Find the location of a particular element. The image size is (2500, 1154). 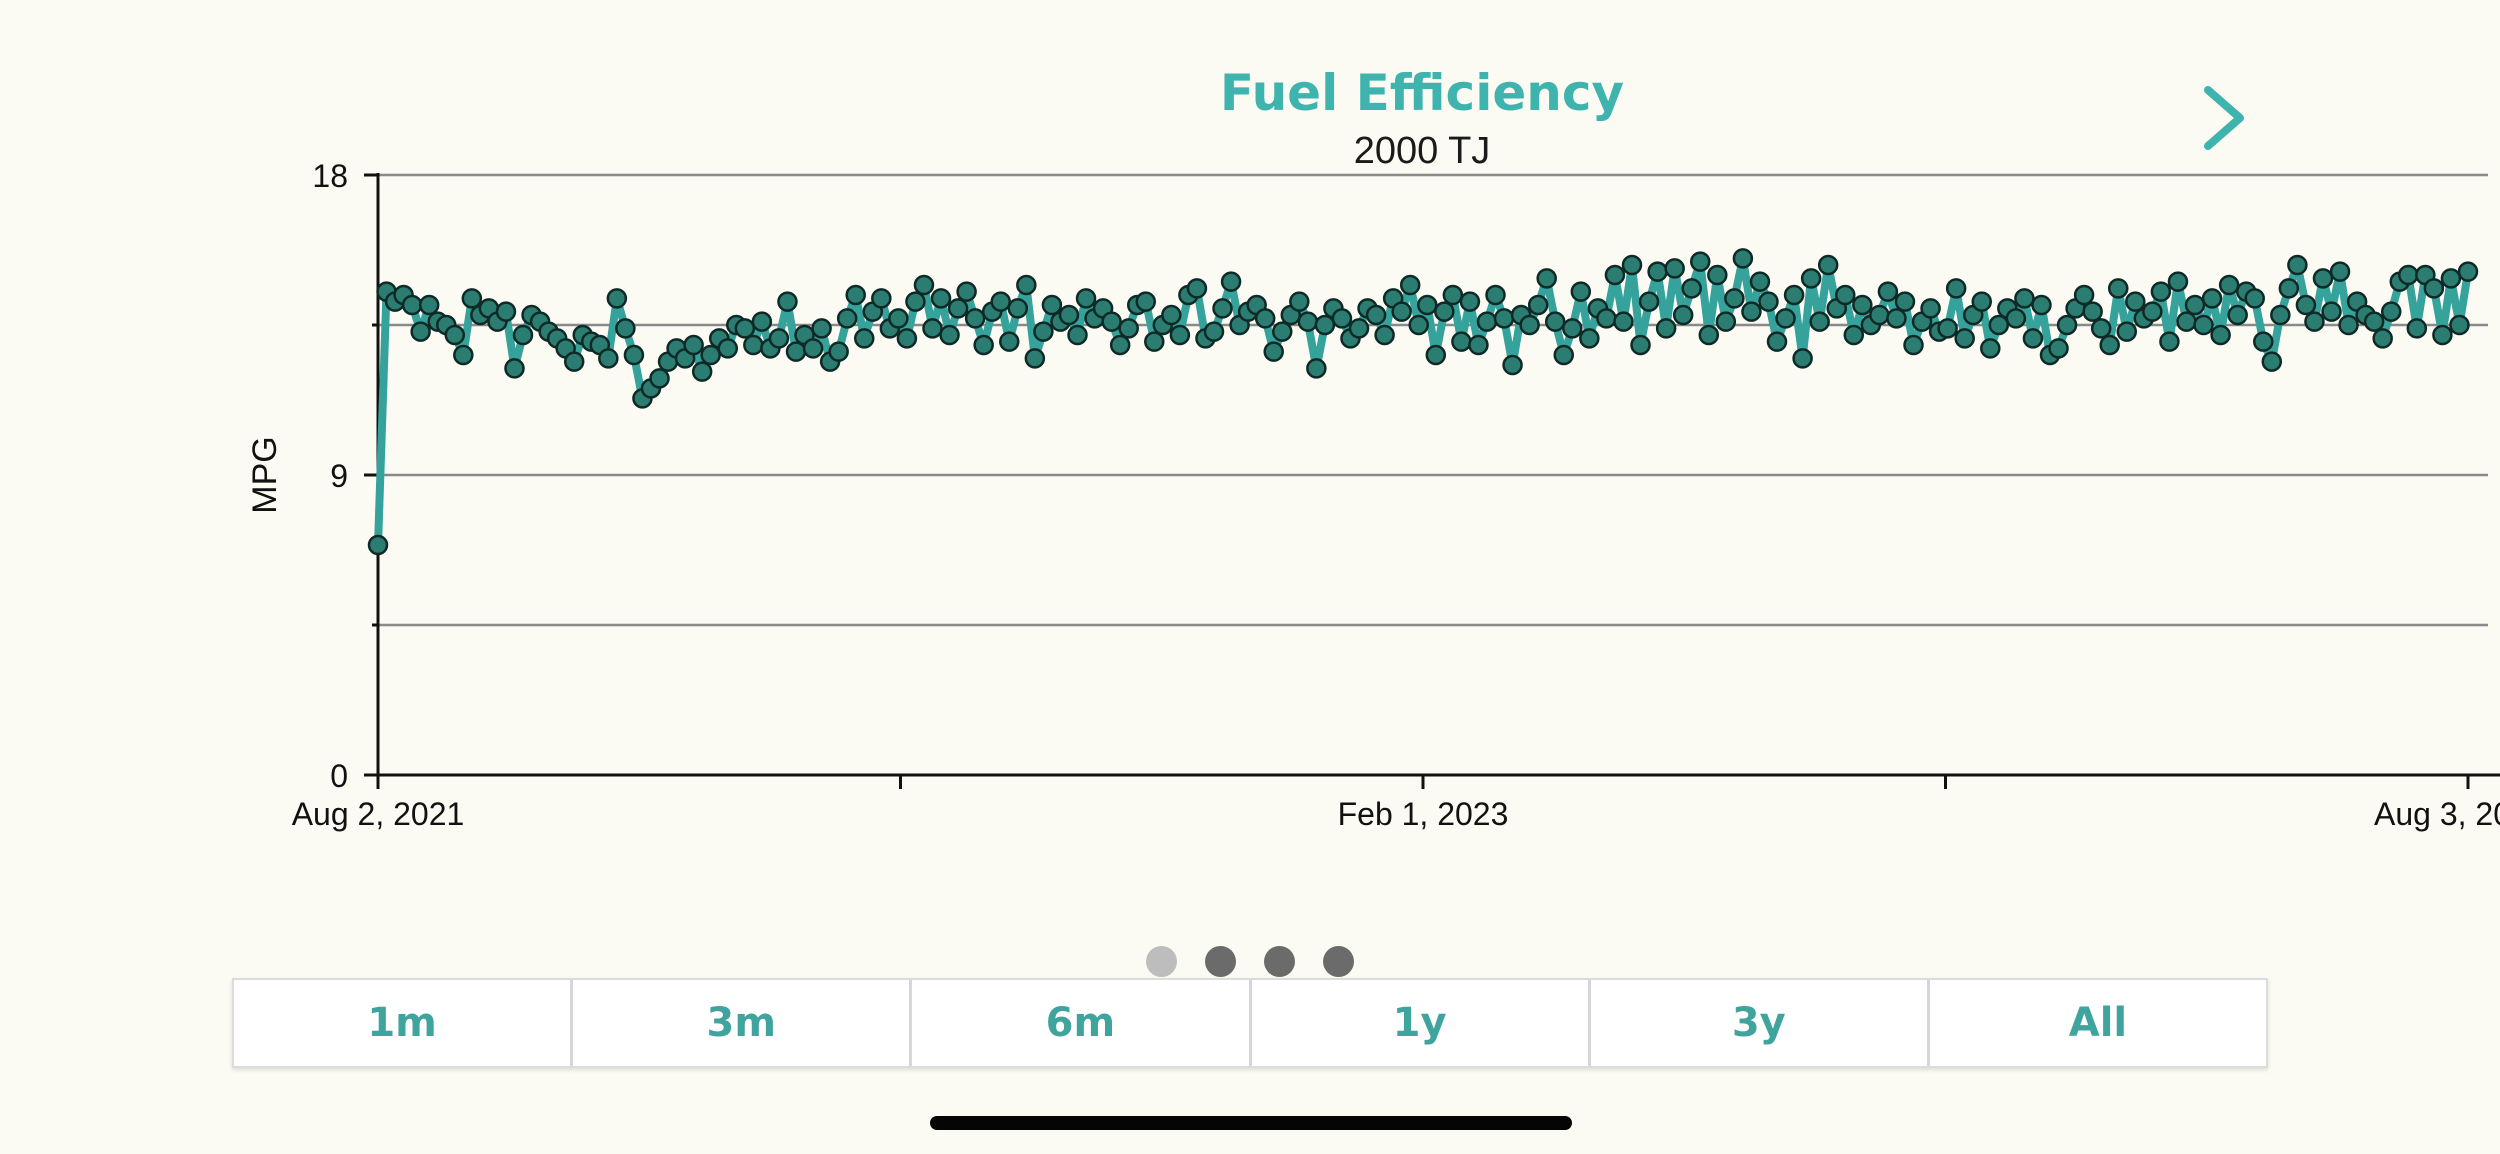

range-3m-button: 3m is located at coordinates (743, 1023).